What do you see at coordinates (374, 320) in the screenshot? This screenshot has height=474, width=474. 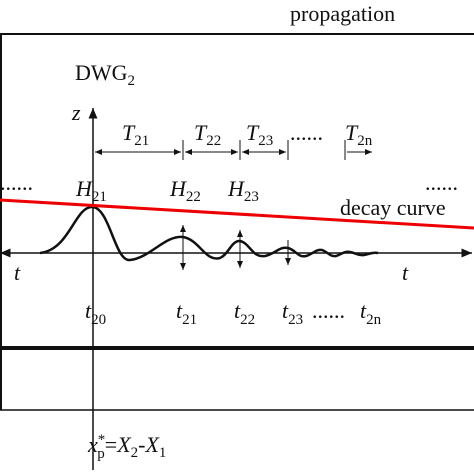 I see `time-sub: 2n` at bounding box center [374, 320].